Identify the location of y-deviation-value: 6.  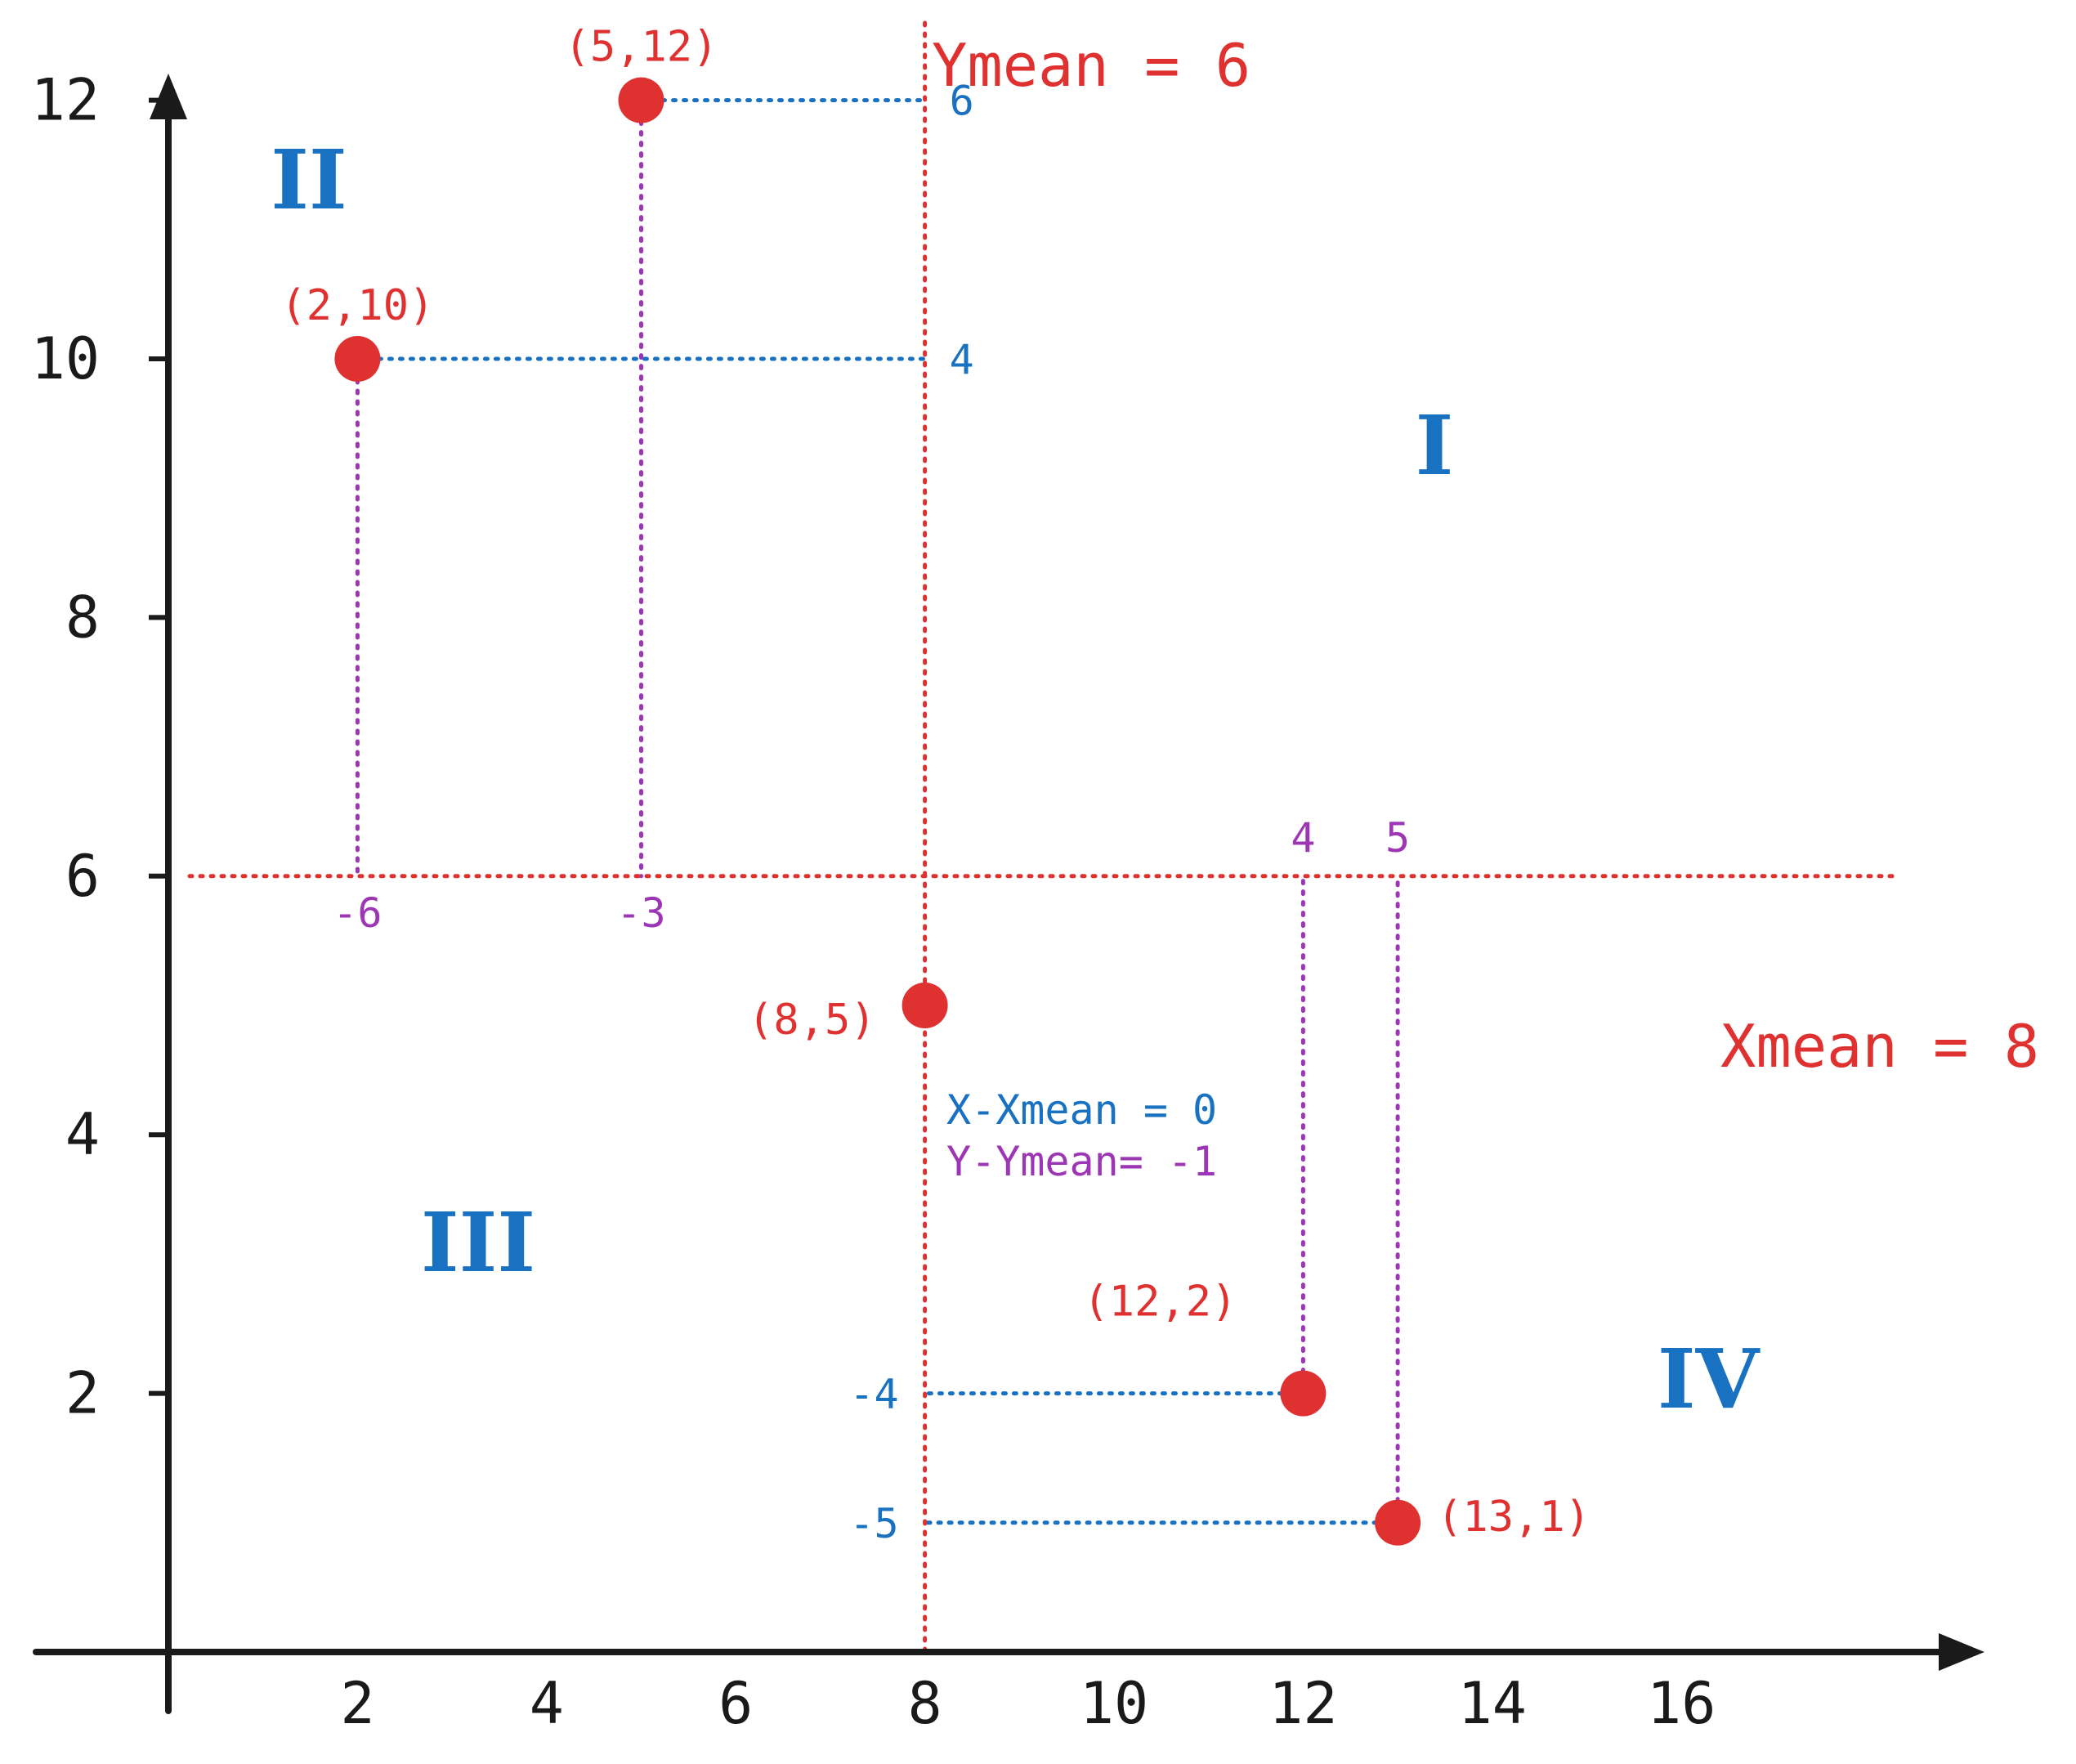
(962, 101).